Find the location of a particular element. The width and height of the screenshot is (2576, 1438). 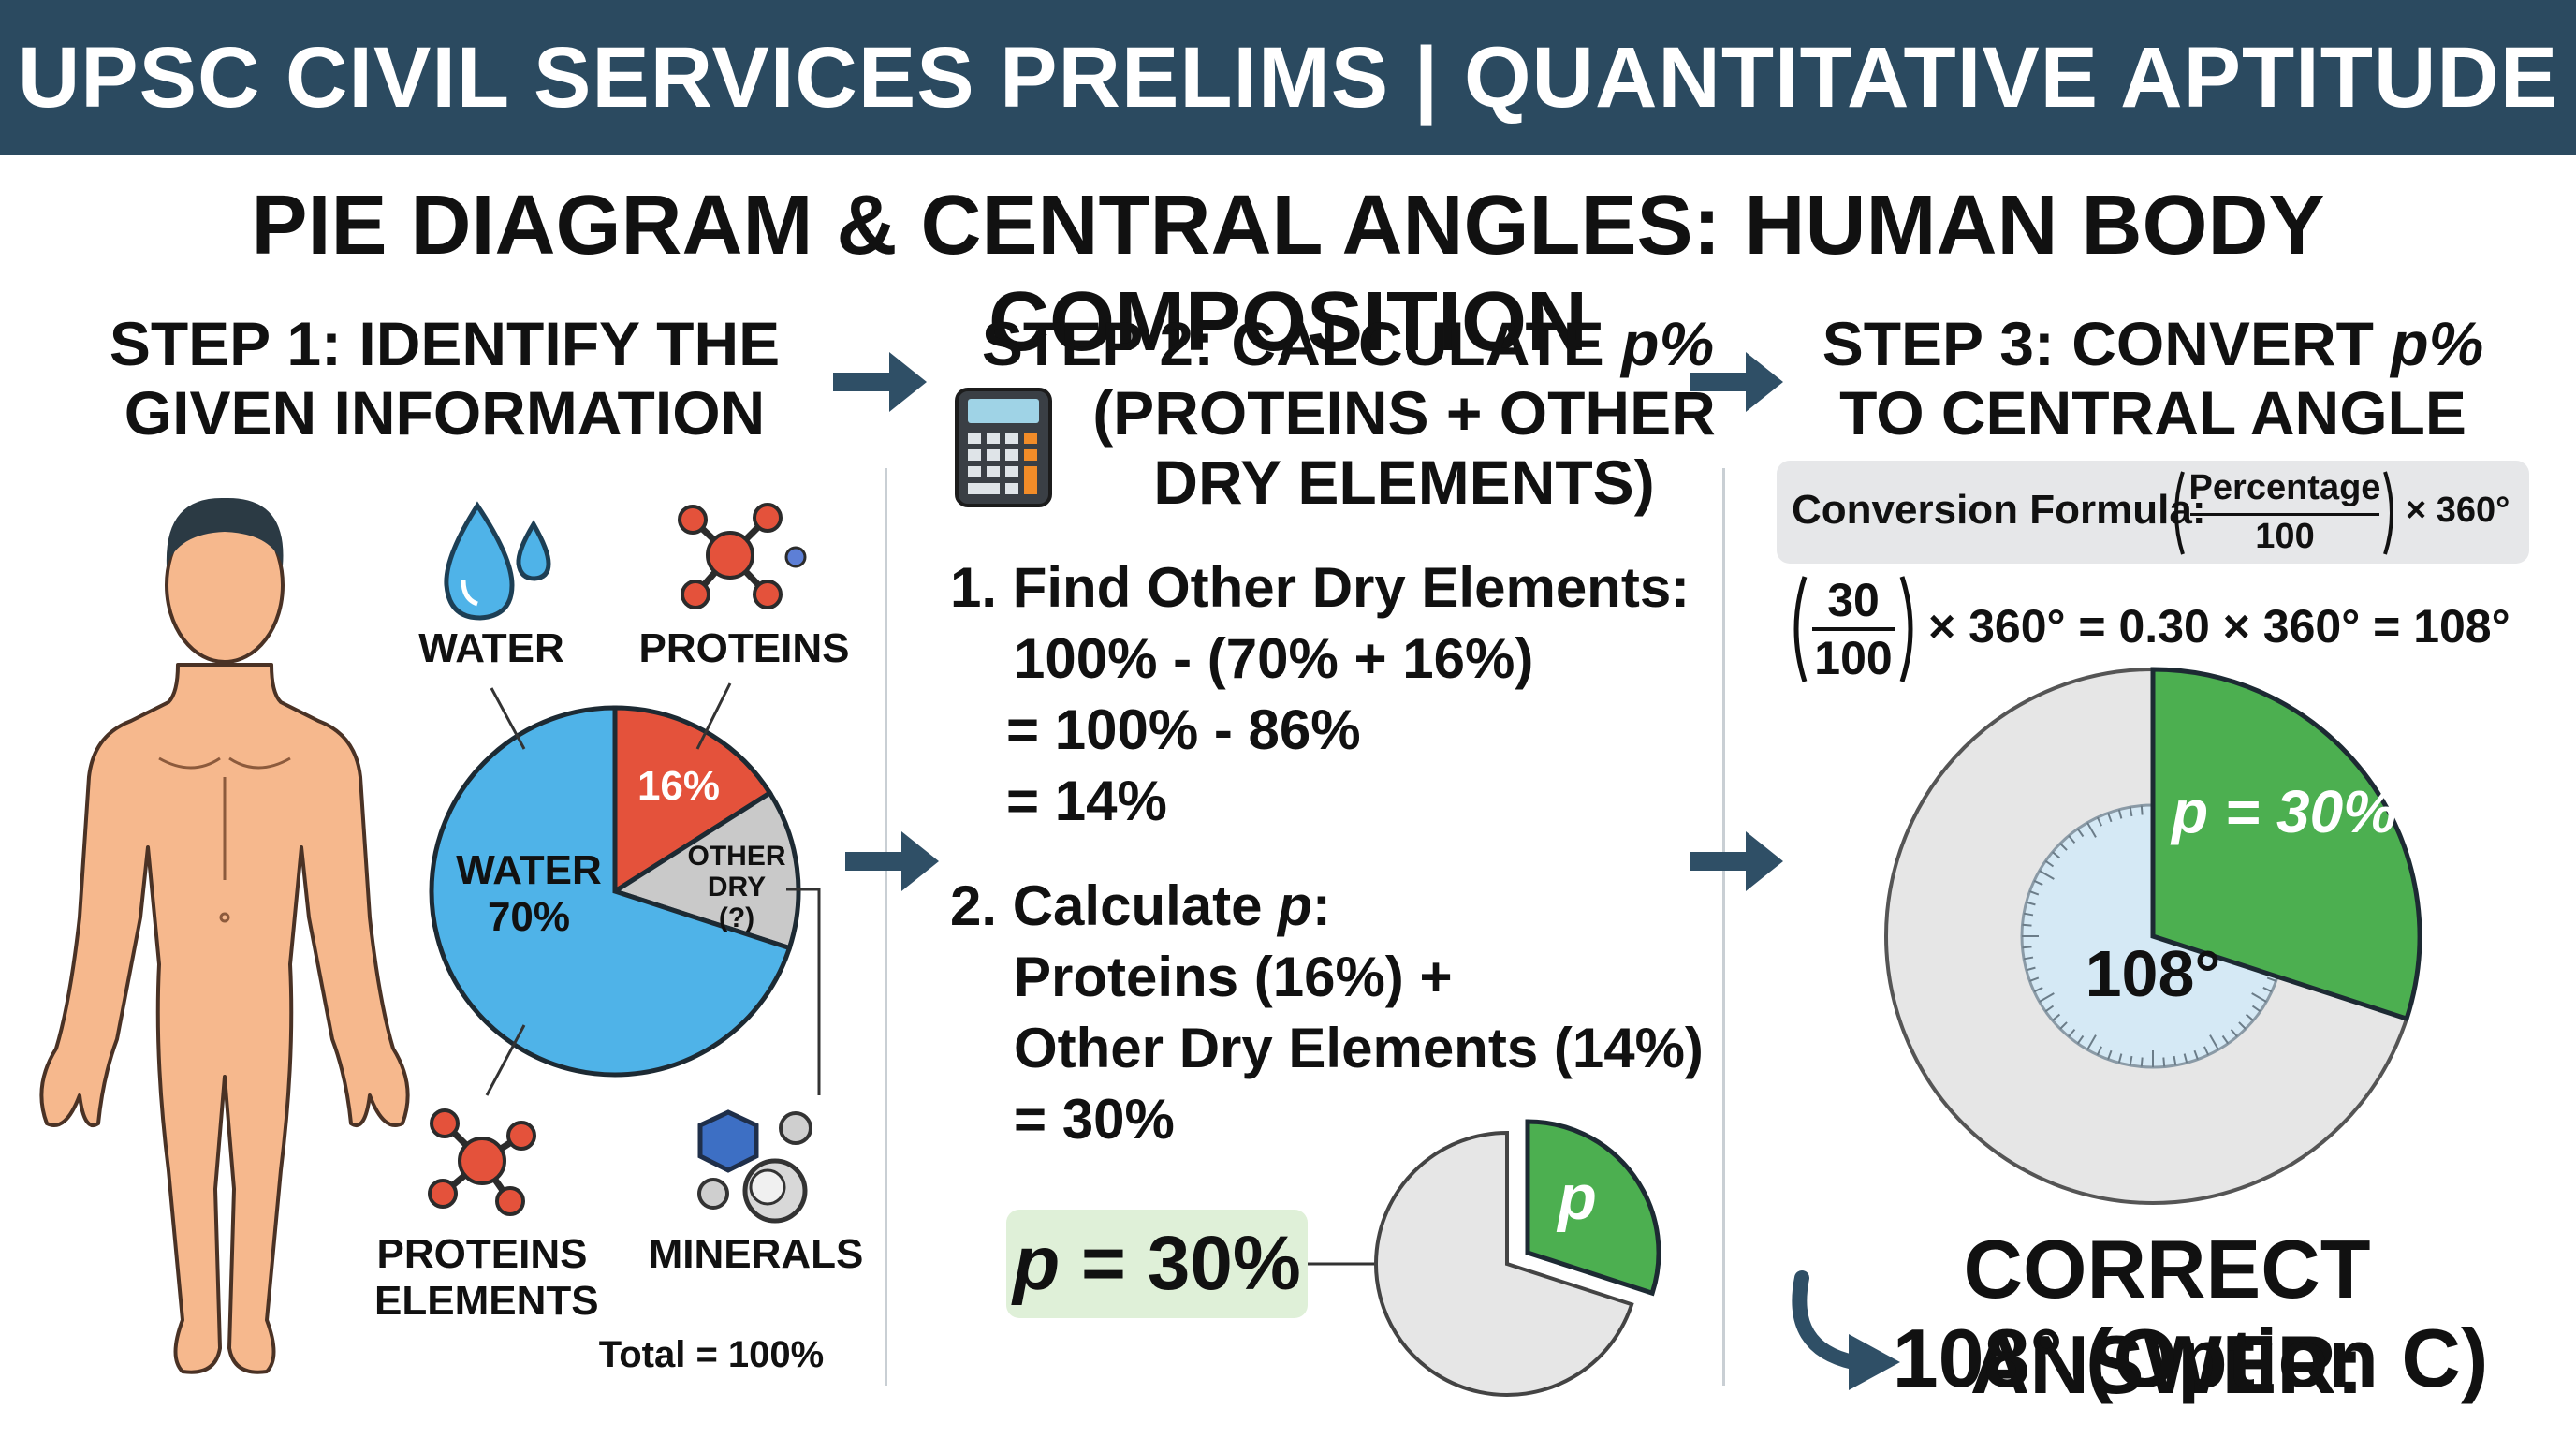

proteins-elements-label-1: PROTEINS is located at coordinates (482, 1254).